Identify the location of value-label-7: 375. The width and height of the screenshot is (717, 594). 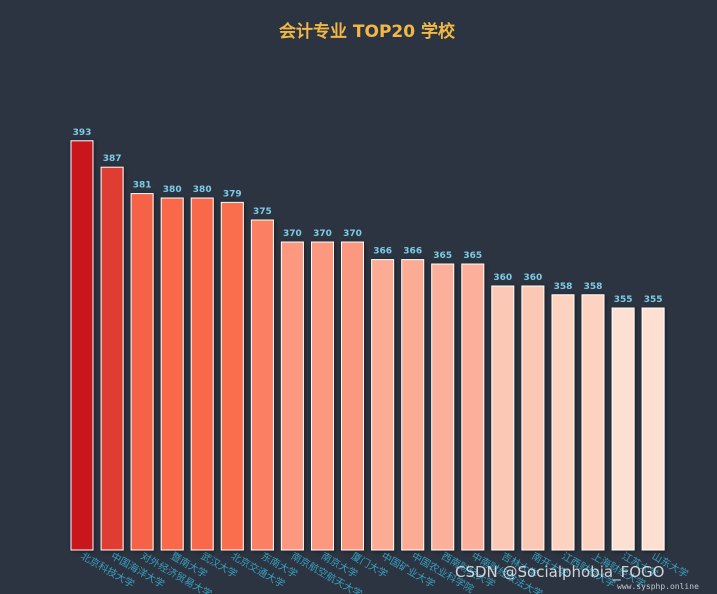
(262, 212).